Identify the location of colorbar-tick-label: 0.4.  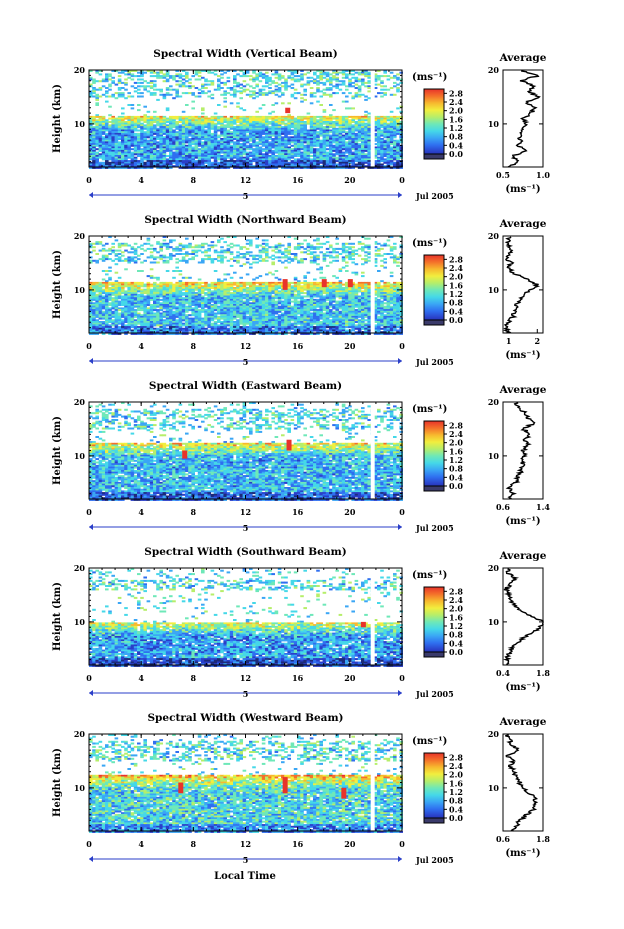
(456, 145).